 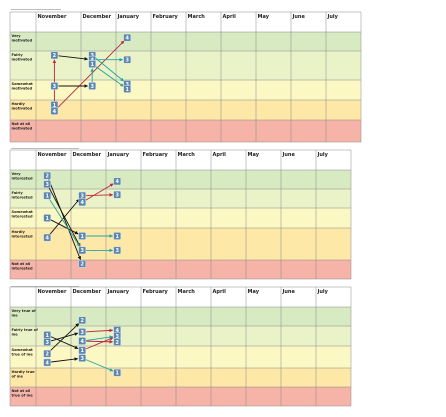 What do you see at coordinates (45, 286) in the screenshot?
I see `panel-3-separator-line` at bounding box center [45, 286].